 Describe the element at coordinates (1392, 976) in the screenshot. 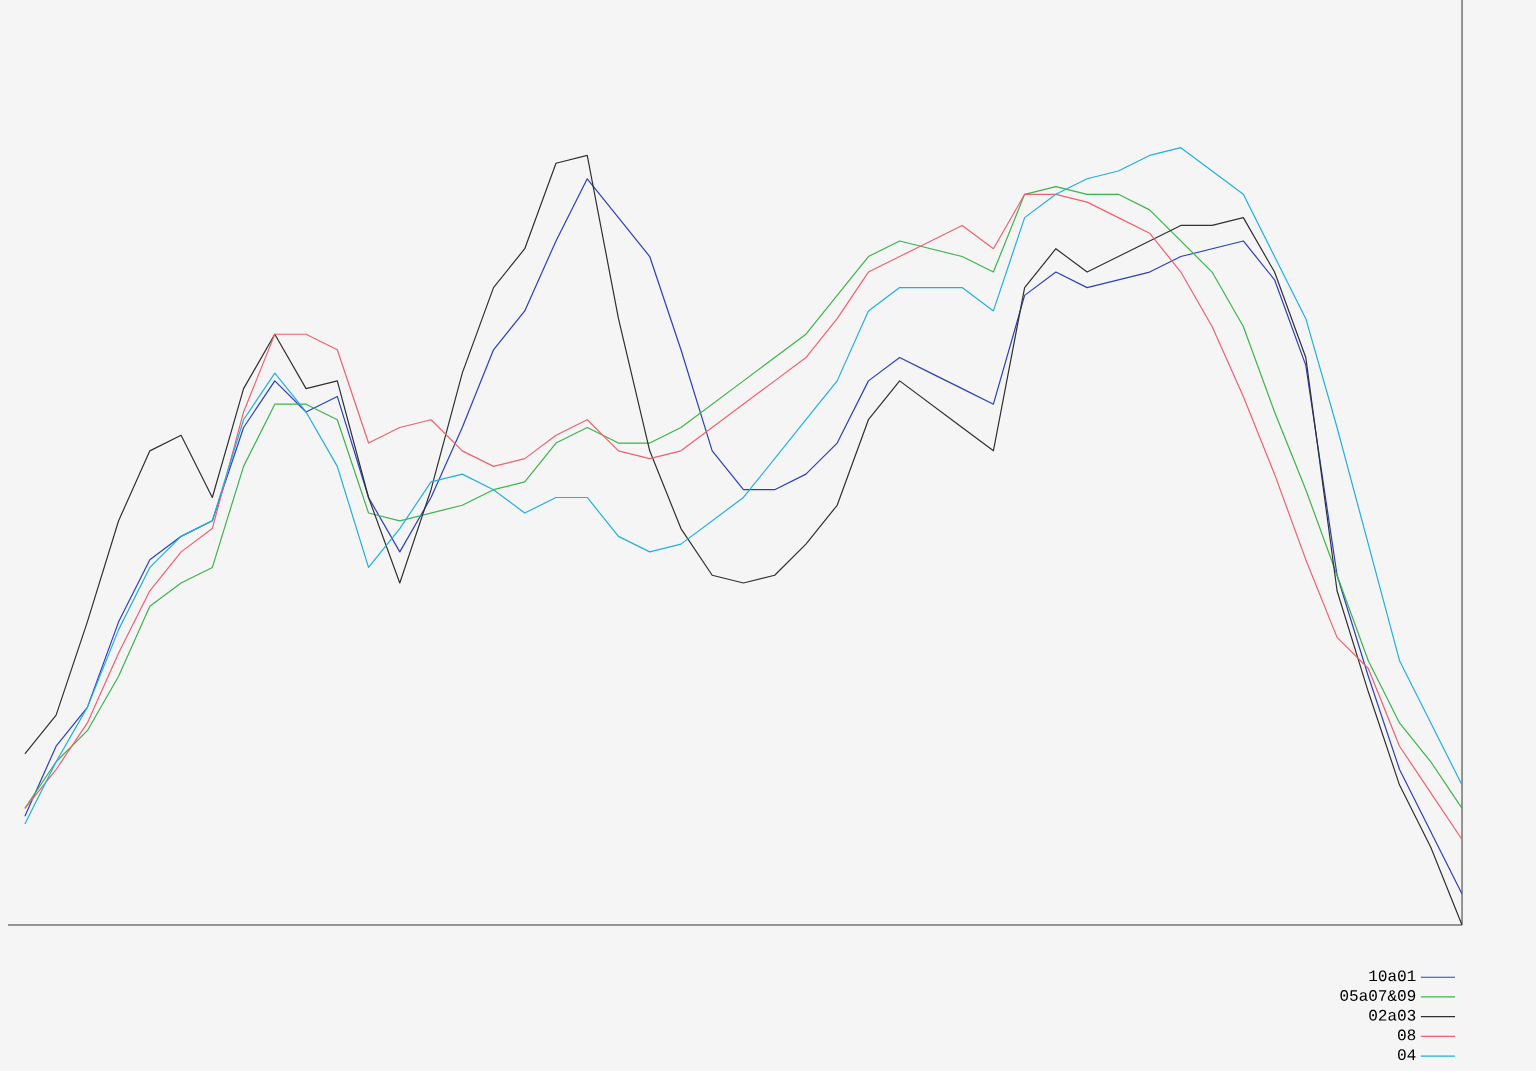

I see `legend-label: 10a01` at that location.